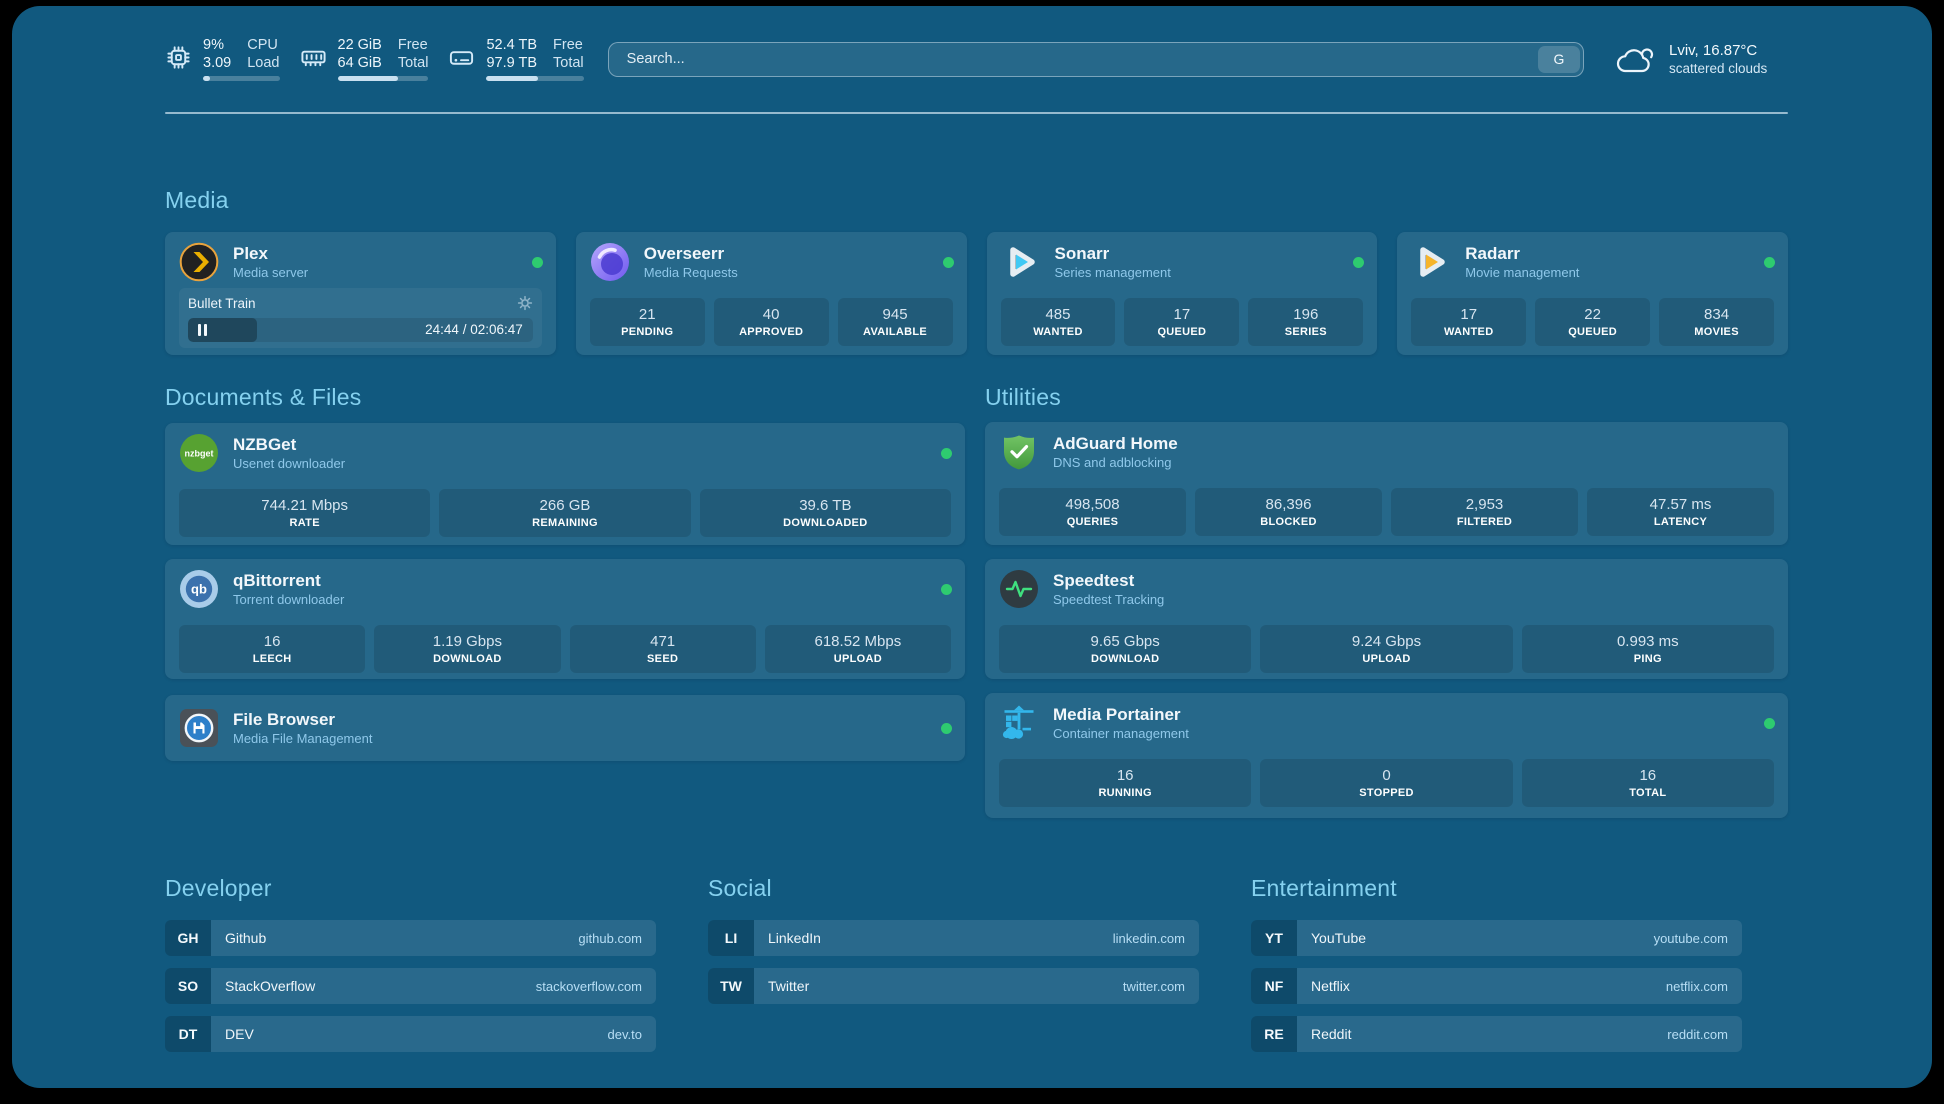  Describe the element at coordinates (1019, 589) in the screenshot. I see `speedtest-icon` at that location.